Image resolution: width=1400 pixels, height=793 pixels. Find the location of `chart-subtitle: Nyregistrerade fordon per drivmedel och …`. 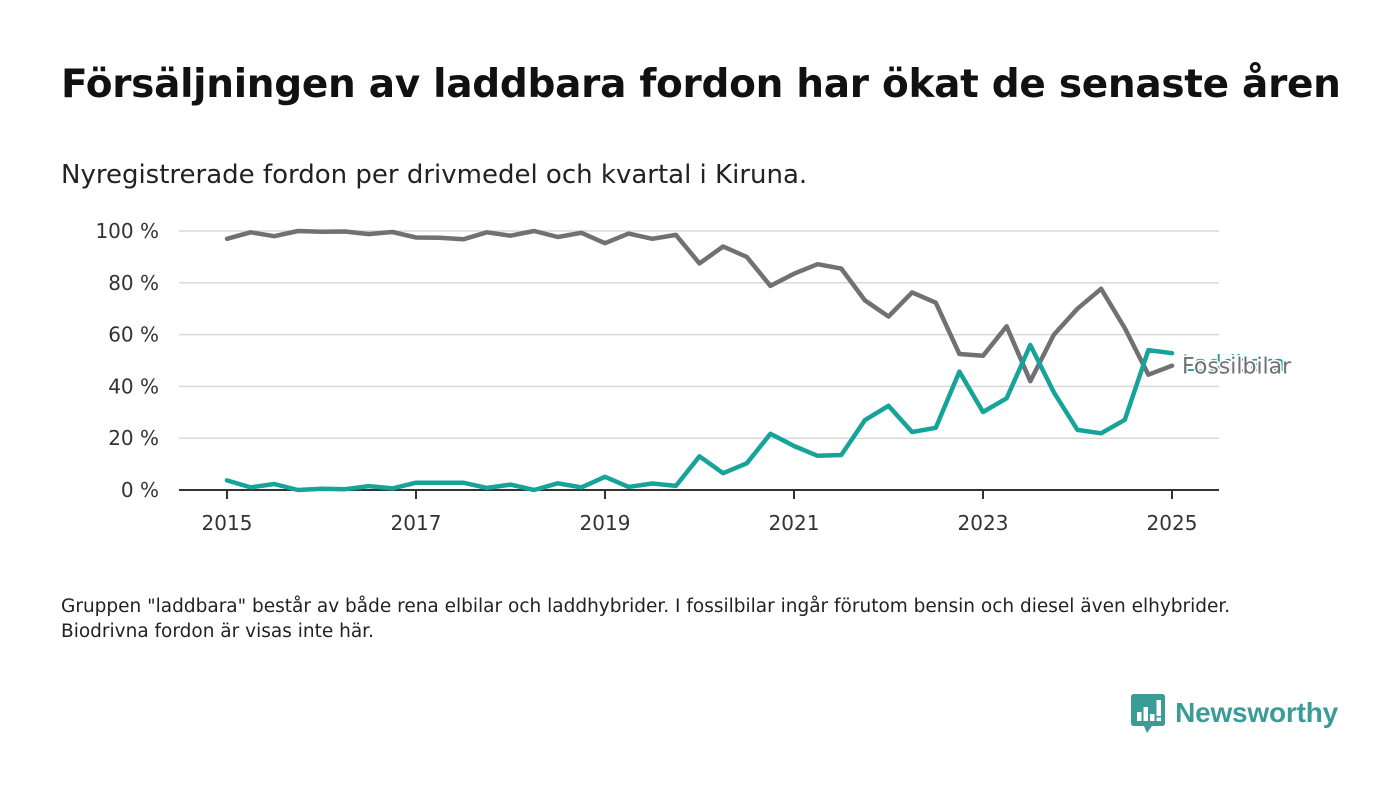

chart-subtitle: Nyregistrerade fordon per drivmedel och … is located at coordinates (434, 175).